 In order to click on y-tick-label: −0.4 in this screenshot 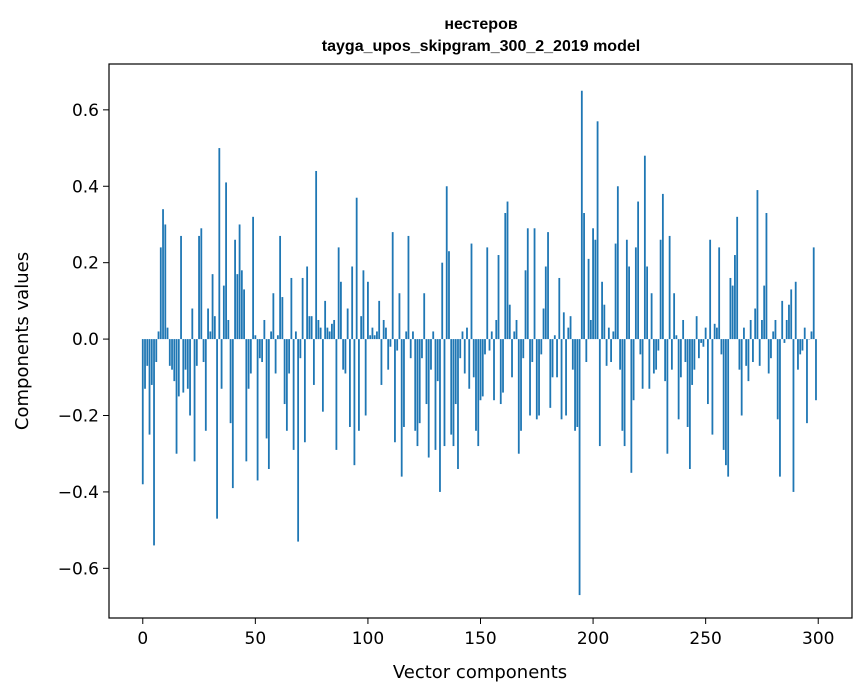, I will do `click(78, 493)`.